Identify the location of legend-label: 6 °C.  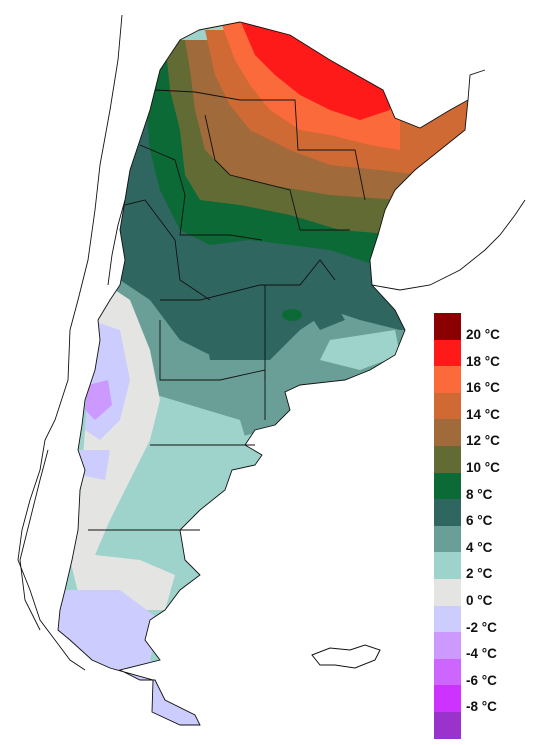
(479, 521).